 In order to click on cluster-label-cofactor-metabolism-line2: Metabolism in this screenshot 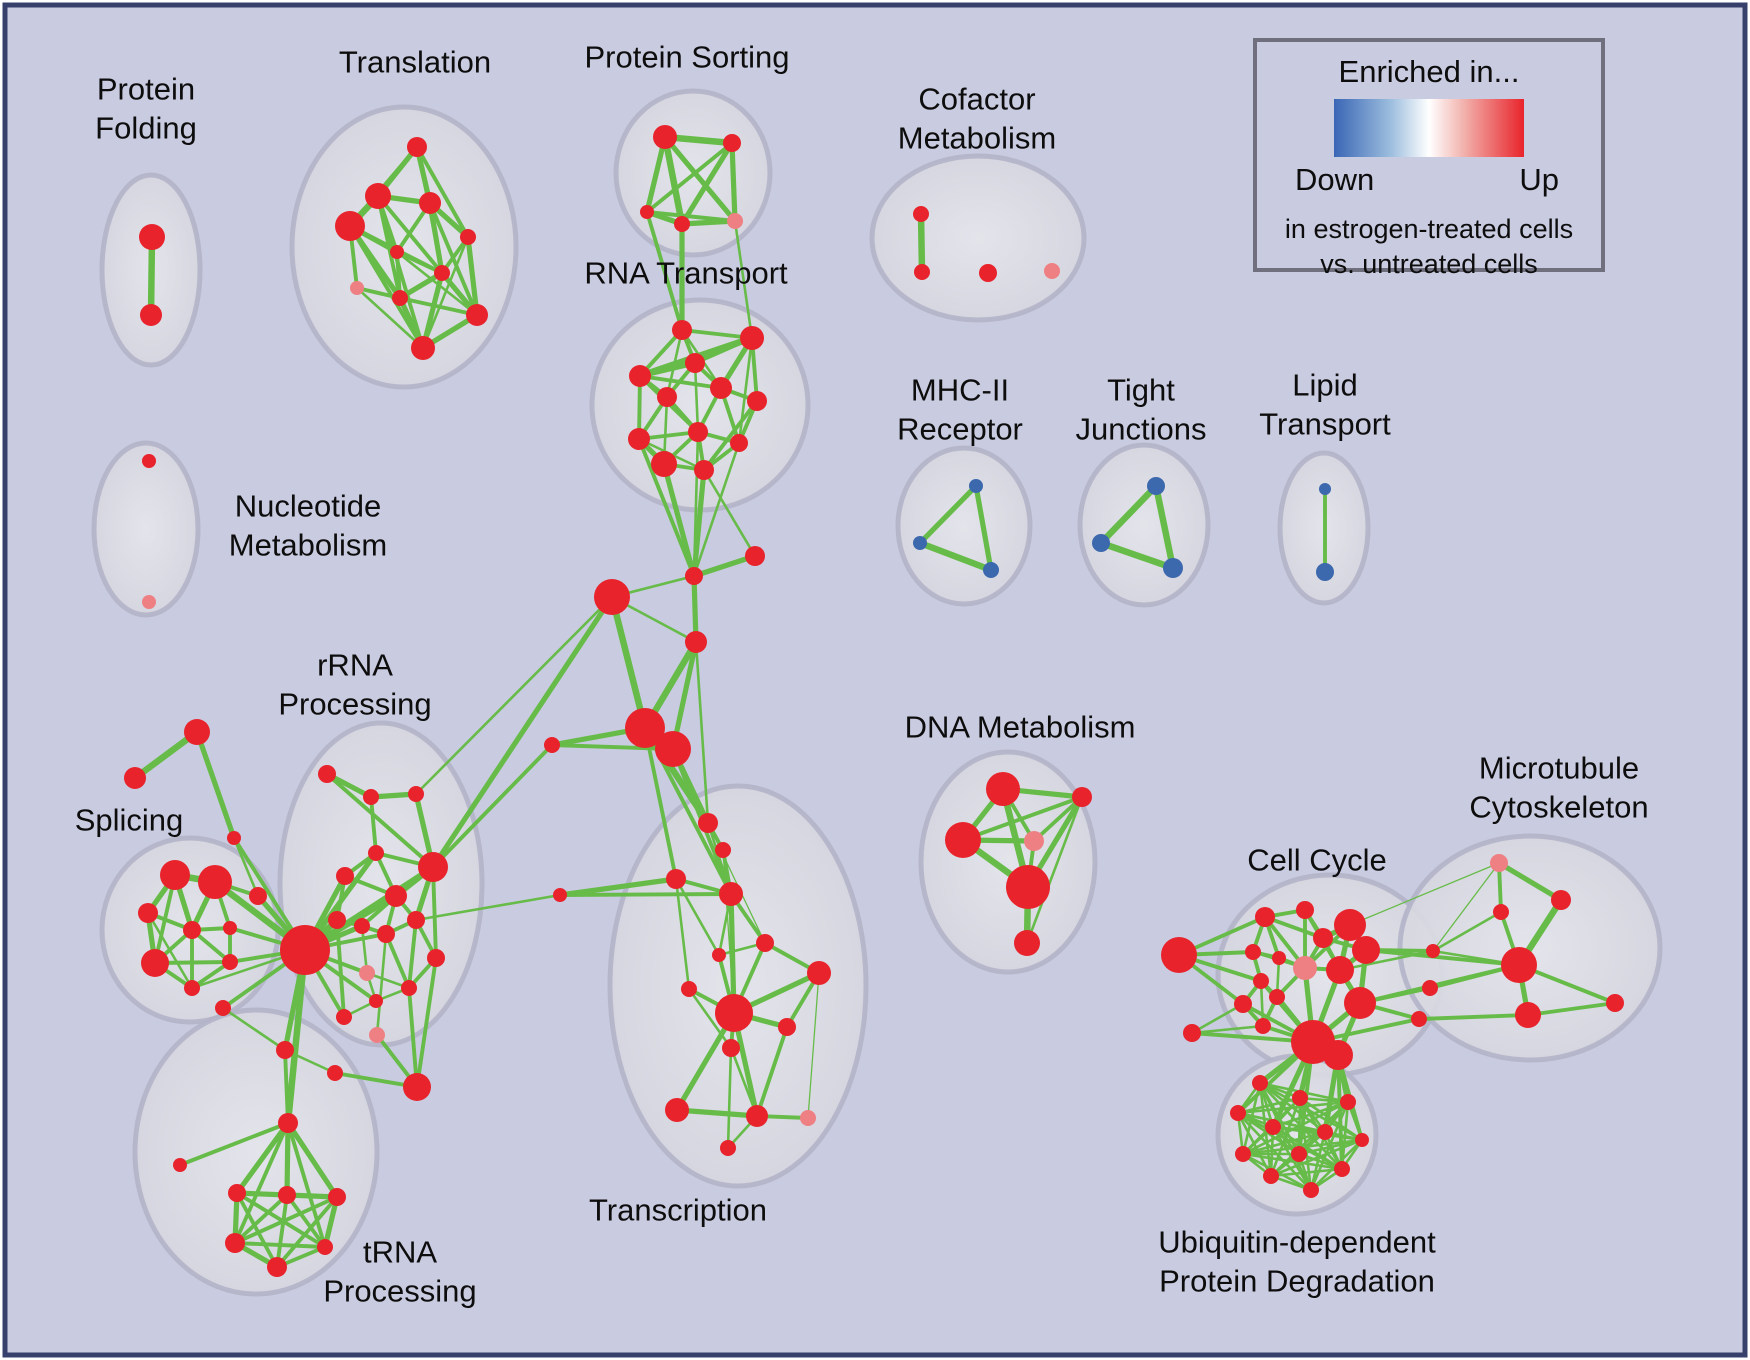, I will do `click(977, 138)`.